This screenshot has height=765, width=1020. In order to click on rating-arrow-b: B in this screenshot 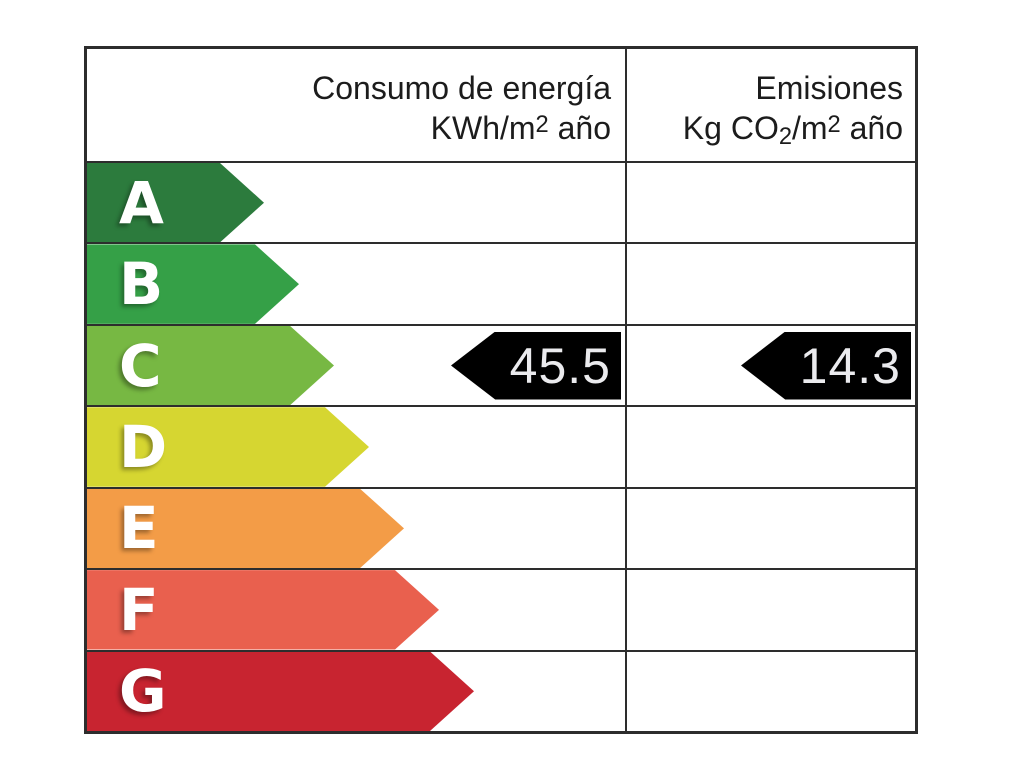, I will do `click(193, 283)`.